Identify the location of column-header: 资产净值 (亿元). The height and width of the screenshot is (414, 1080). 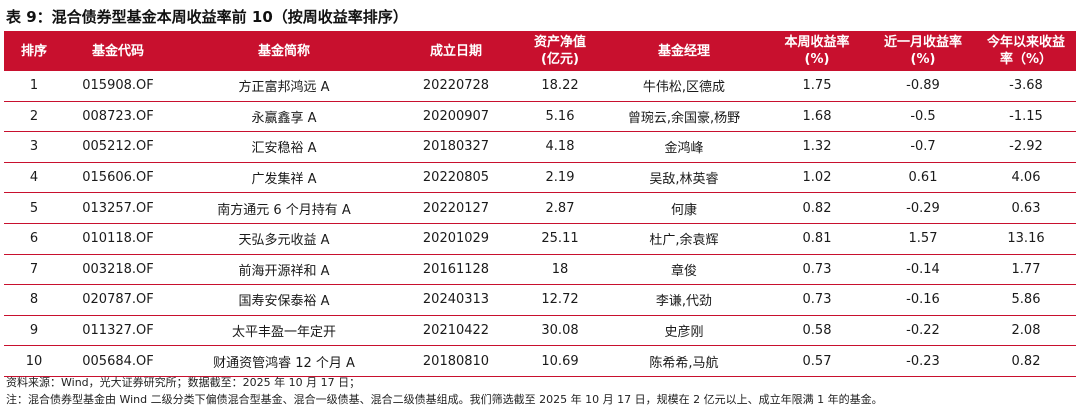
(559, 51).